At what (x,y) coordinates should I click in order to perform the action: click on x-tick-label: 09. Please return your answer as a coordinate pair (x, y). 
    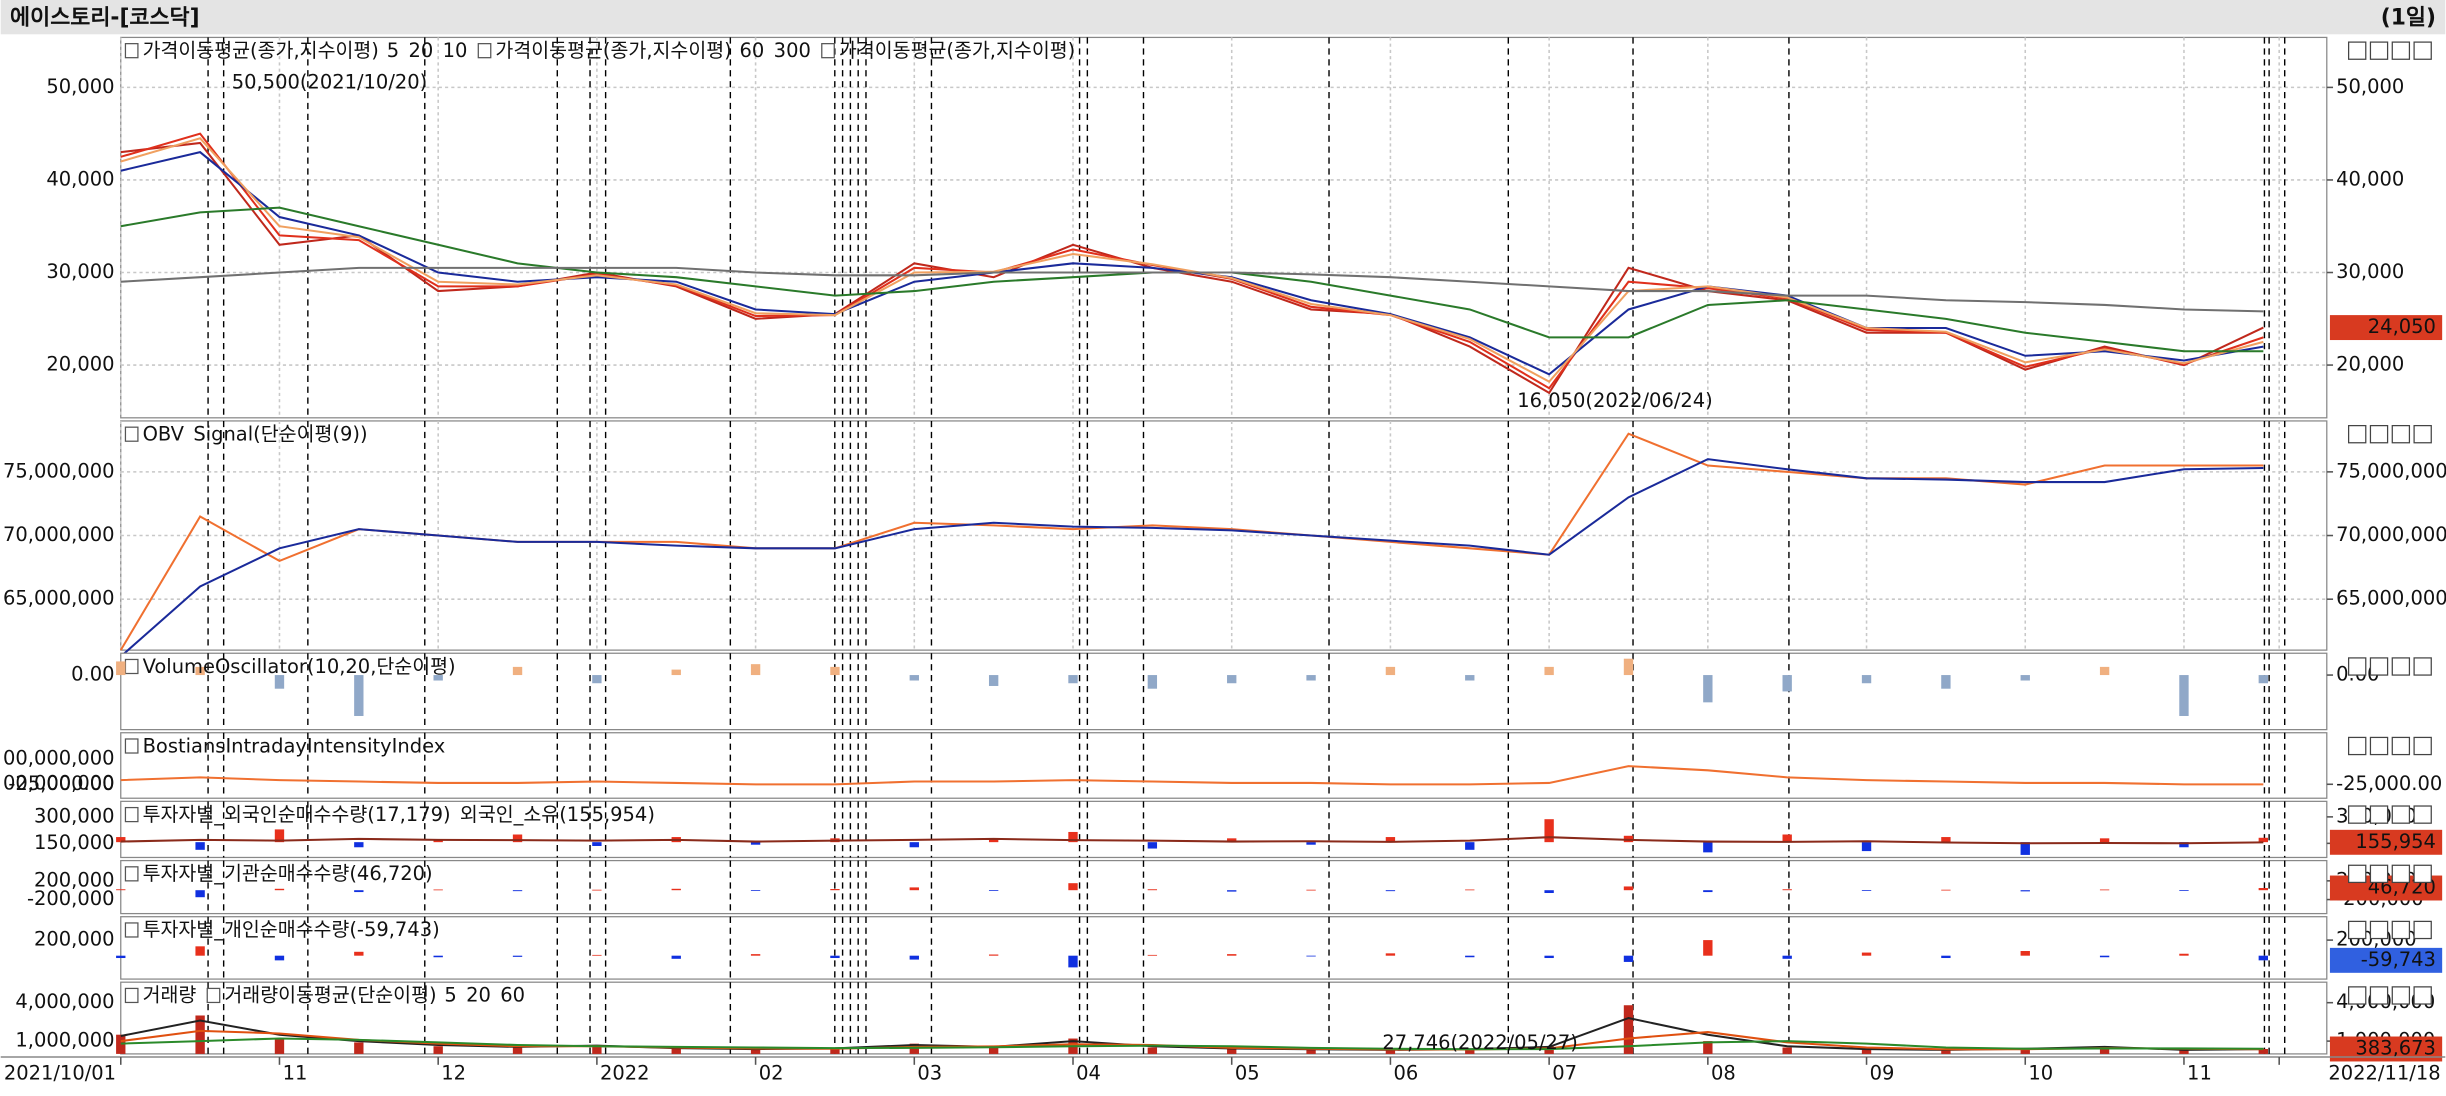
    Looking at the image, I should click on (1882, 1073).